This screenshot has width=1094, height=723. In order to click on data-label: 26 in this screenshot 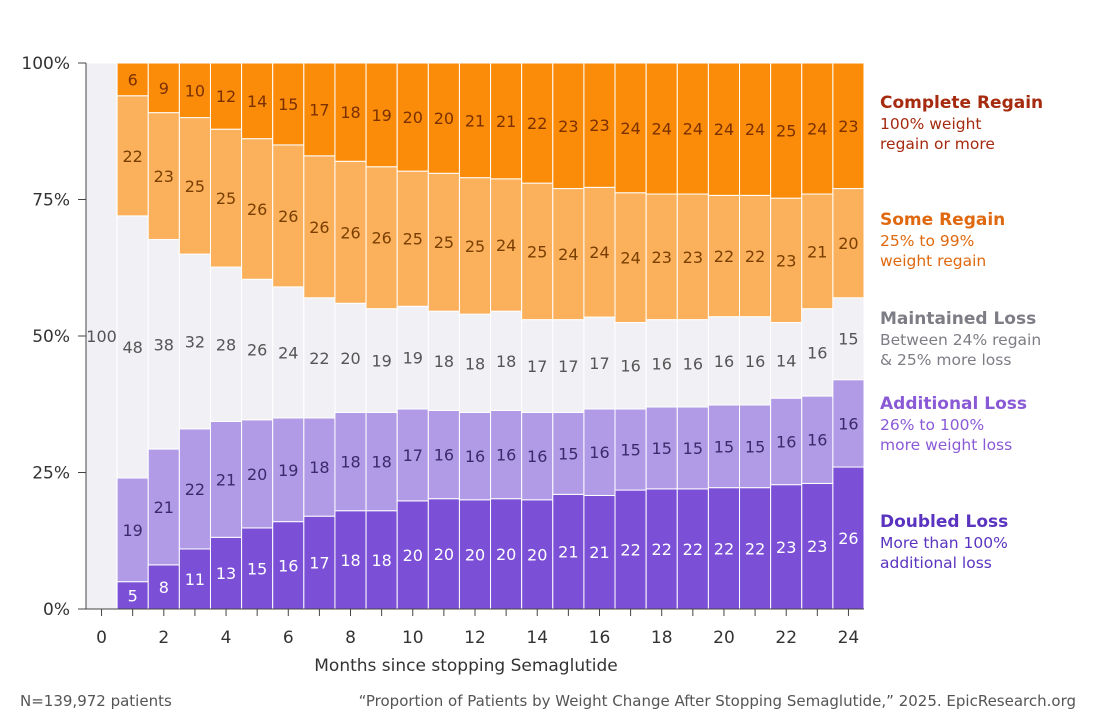, I will do `click(257, 350)`.